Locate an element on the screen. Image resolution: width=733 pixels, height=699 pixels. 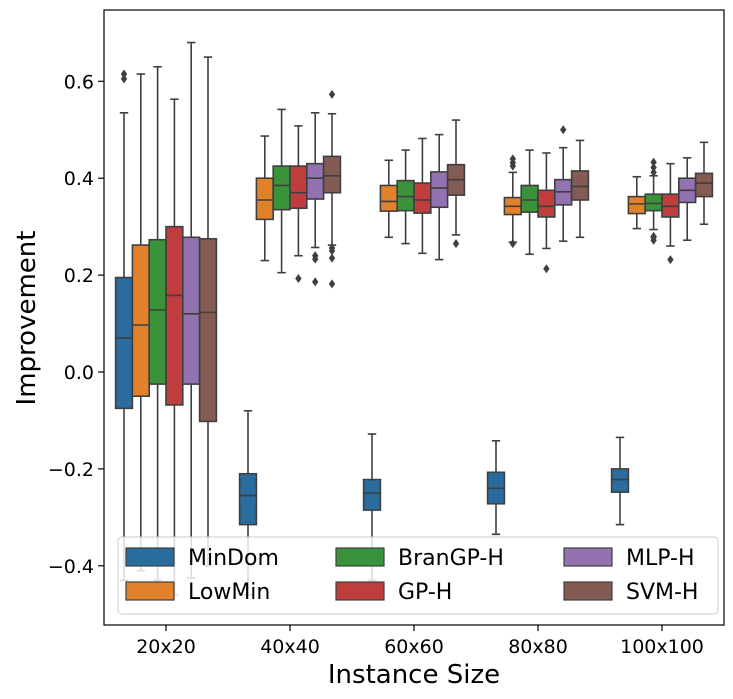
box-SVM-H-100x100 is located at coordinates (704, 183).